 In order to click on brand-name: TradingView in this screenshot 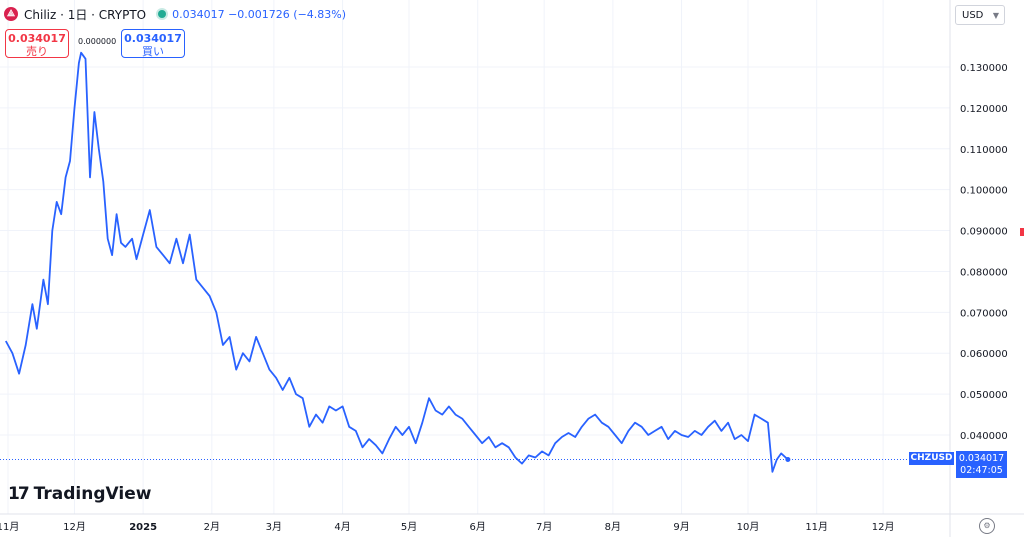, I will do `click(92, 494)`.